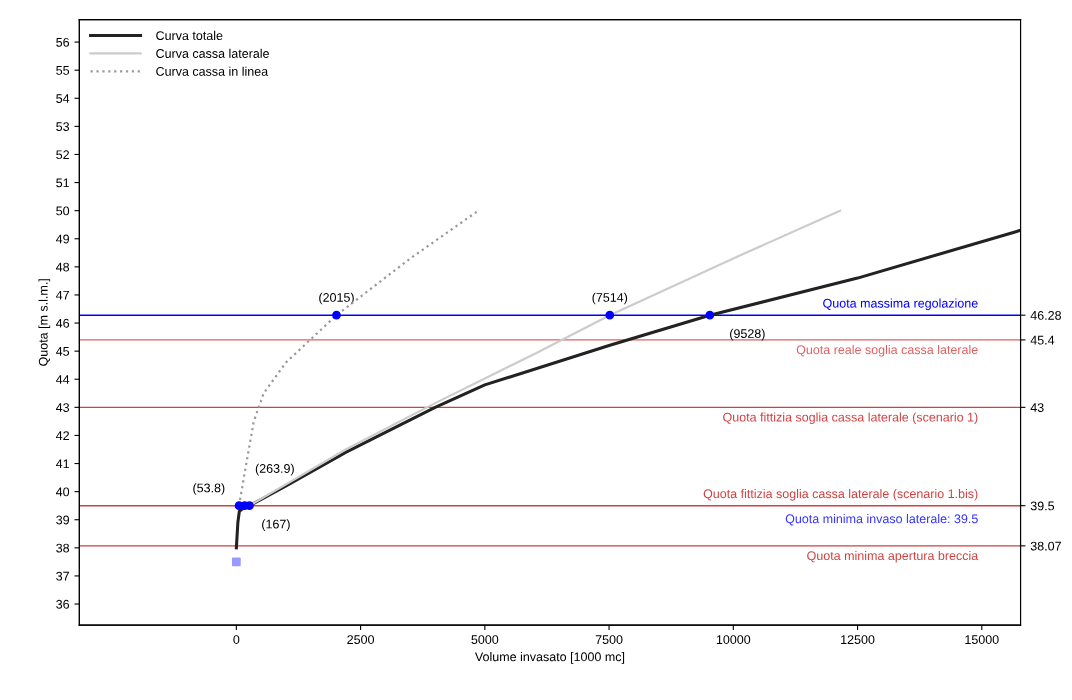 The width and height of the screenshot is (1072, 700). What do you see at coordinates (610, 298) in the screenshot?
I see `annotation: (7514)` at bounding box center [610, 298].